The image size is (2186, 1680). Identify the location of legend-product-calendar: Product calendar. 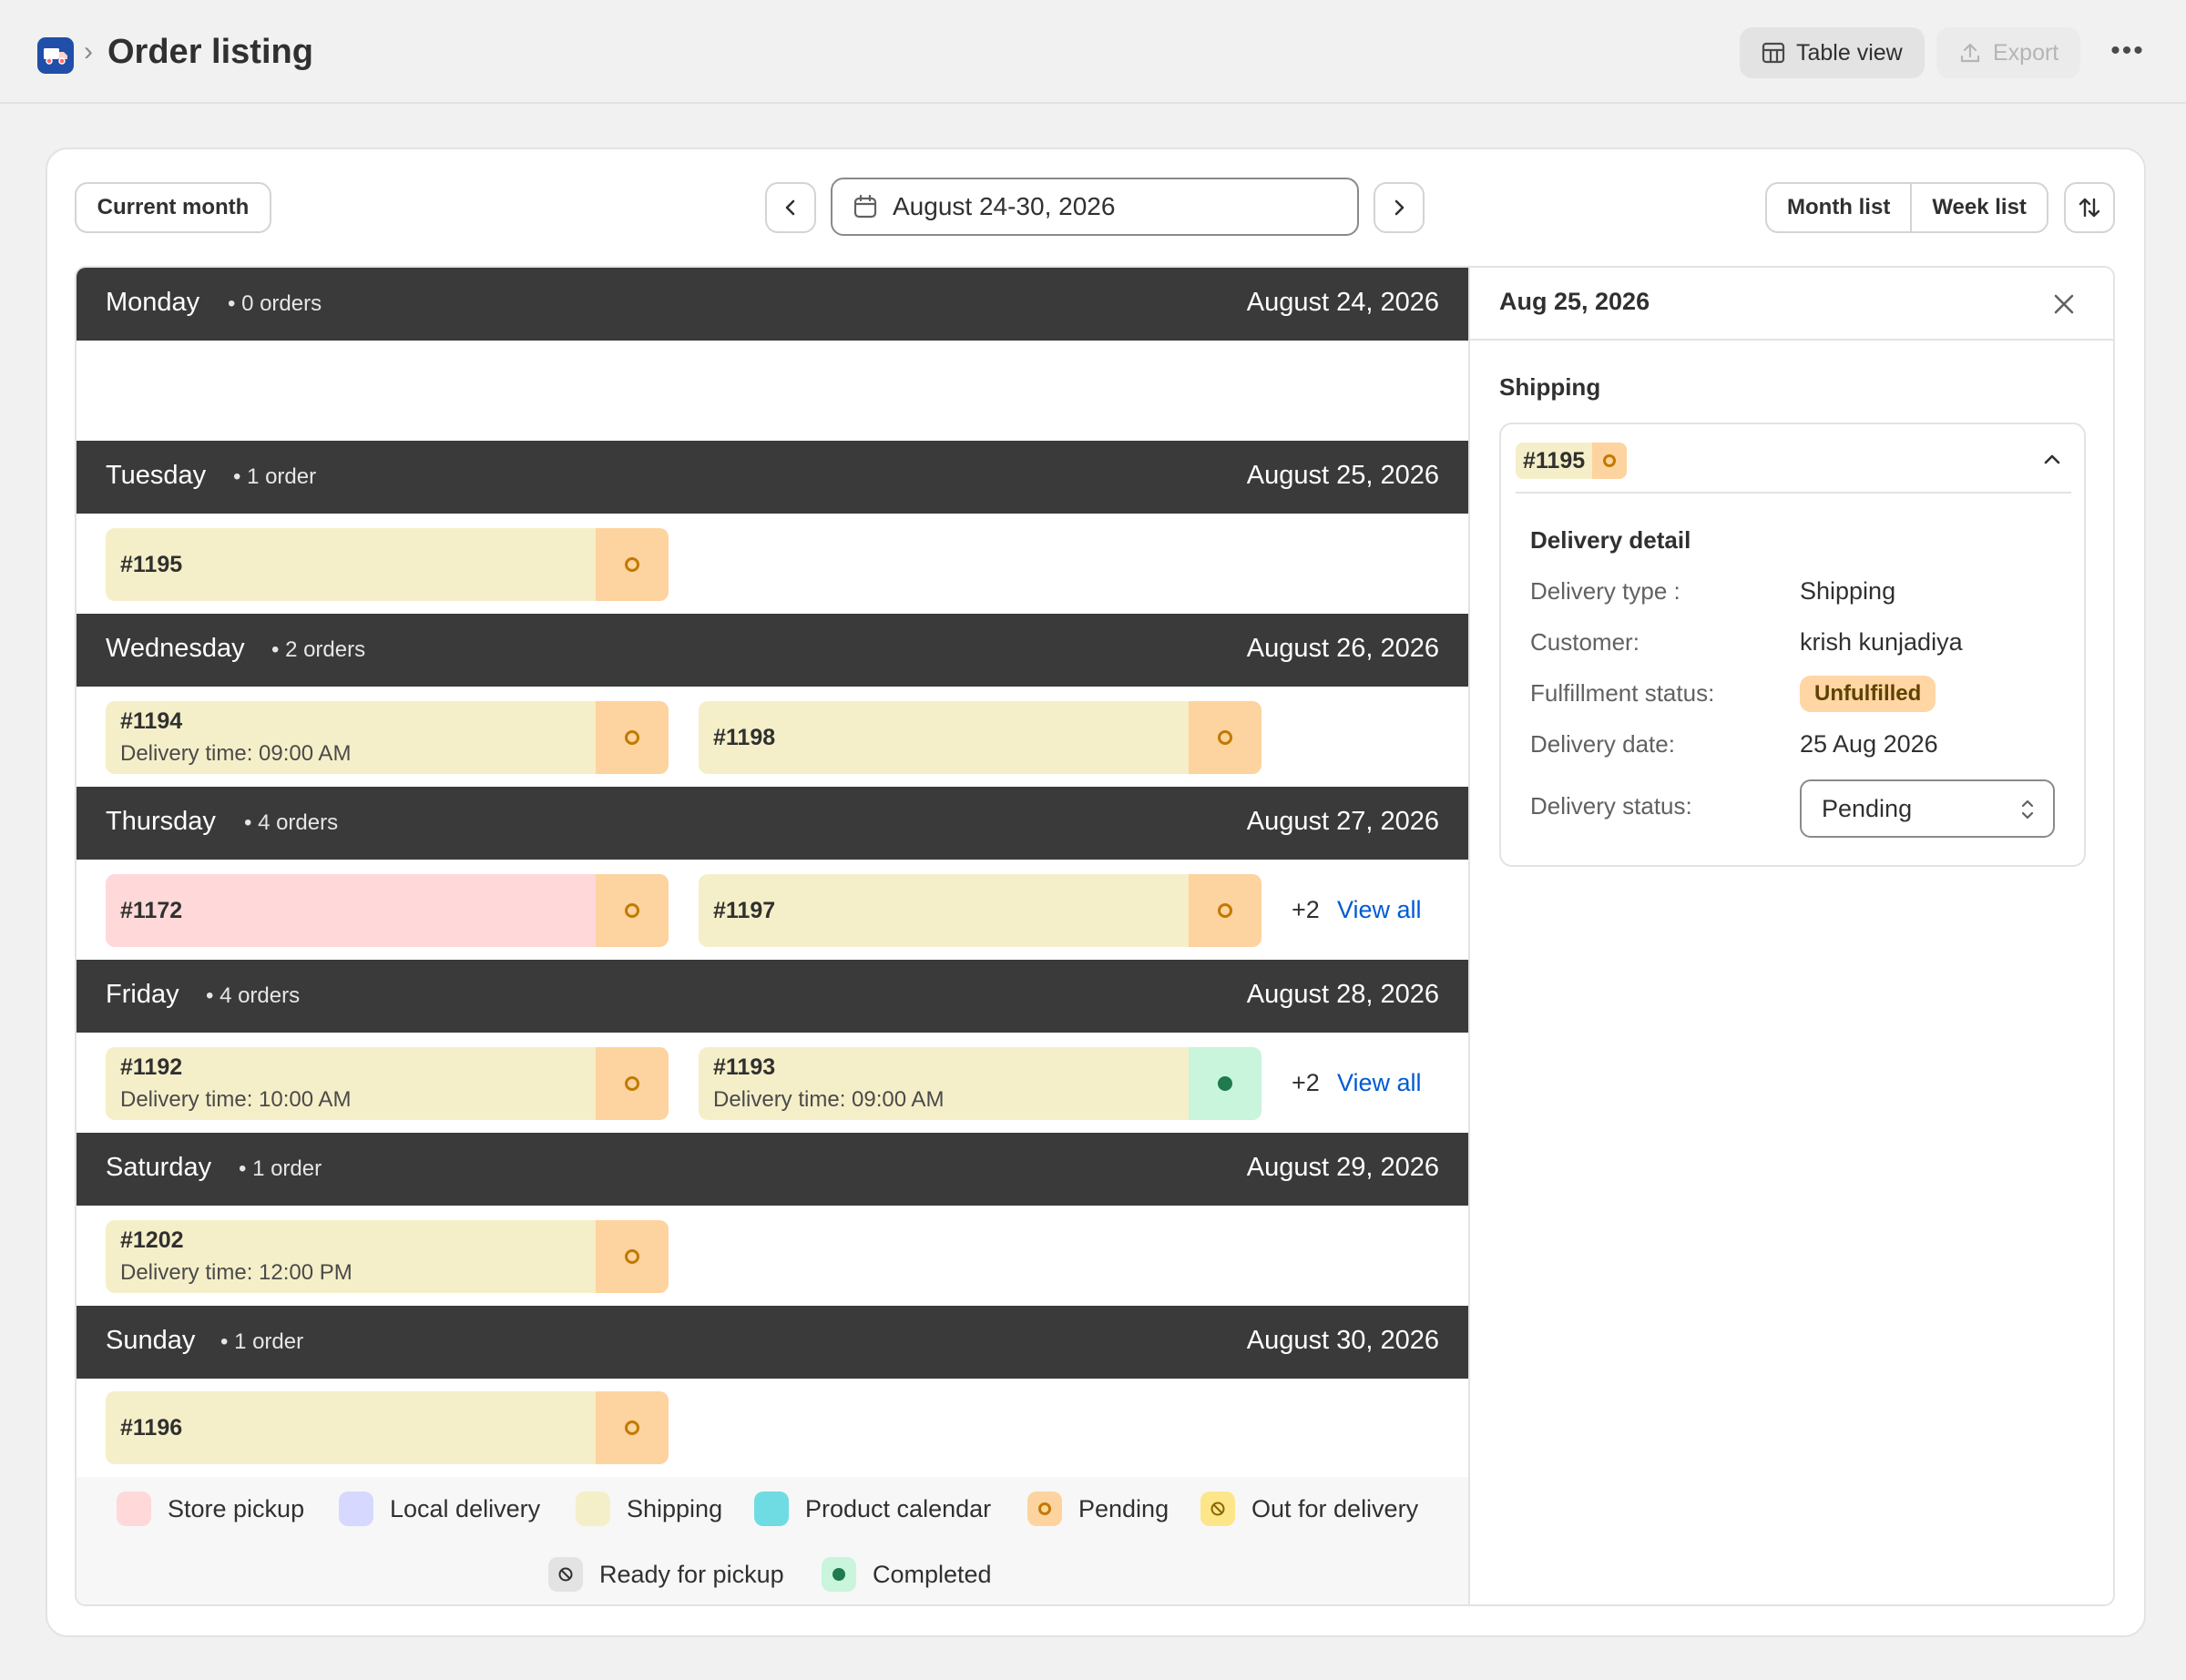
(873, 1509).